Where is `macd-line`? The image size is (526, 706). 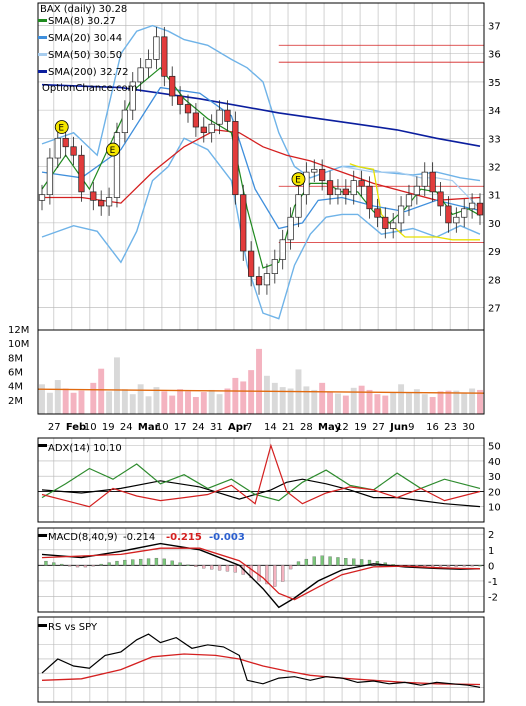
macd-line is located at coordinates (261, 575).